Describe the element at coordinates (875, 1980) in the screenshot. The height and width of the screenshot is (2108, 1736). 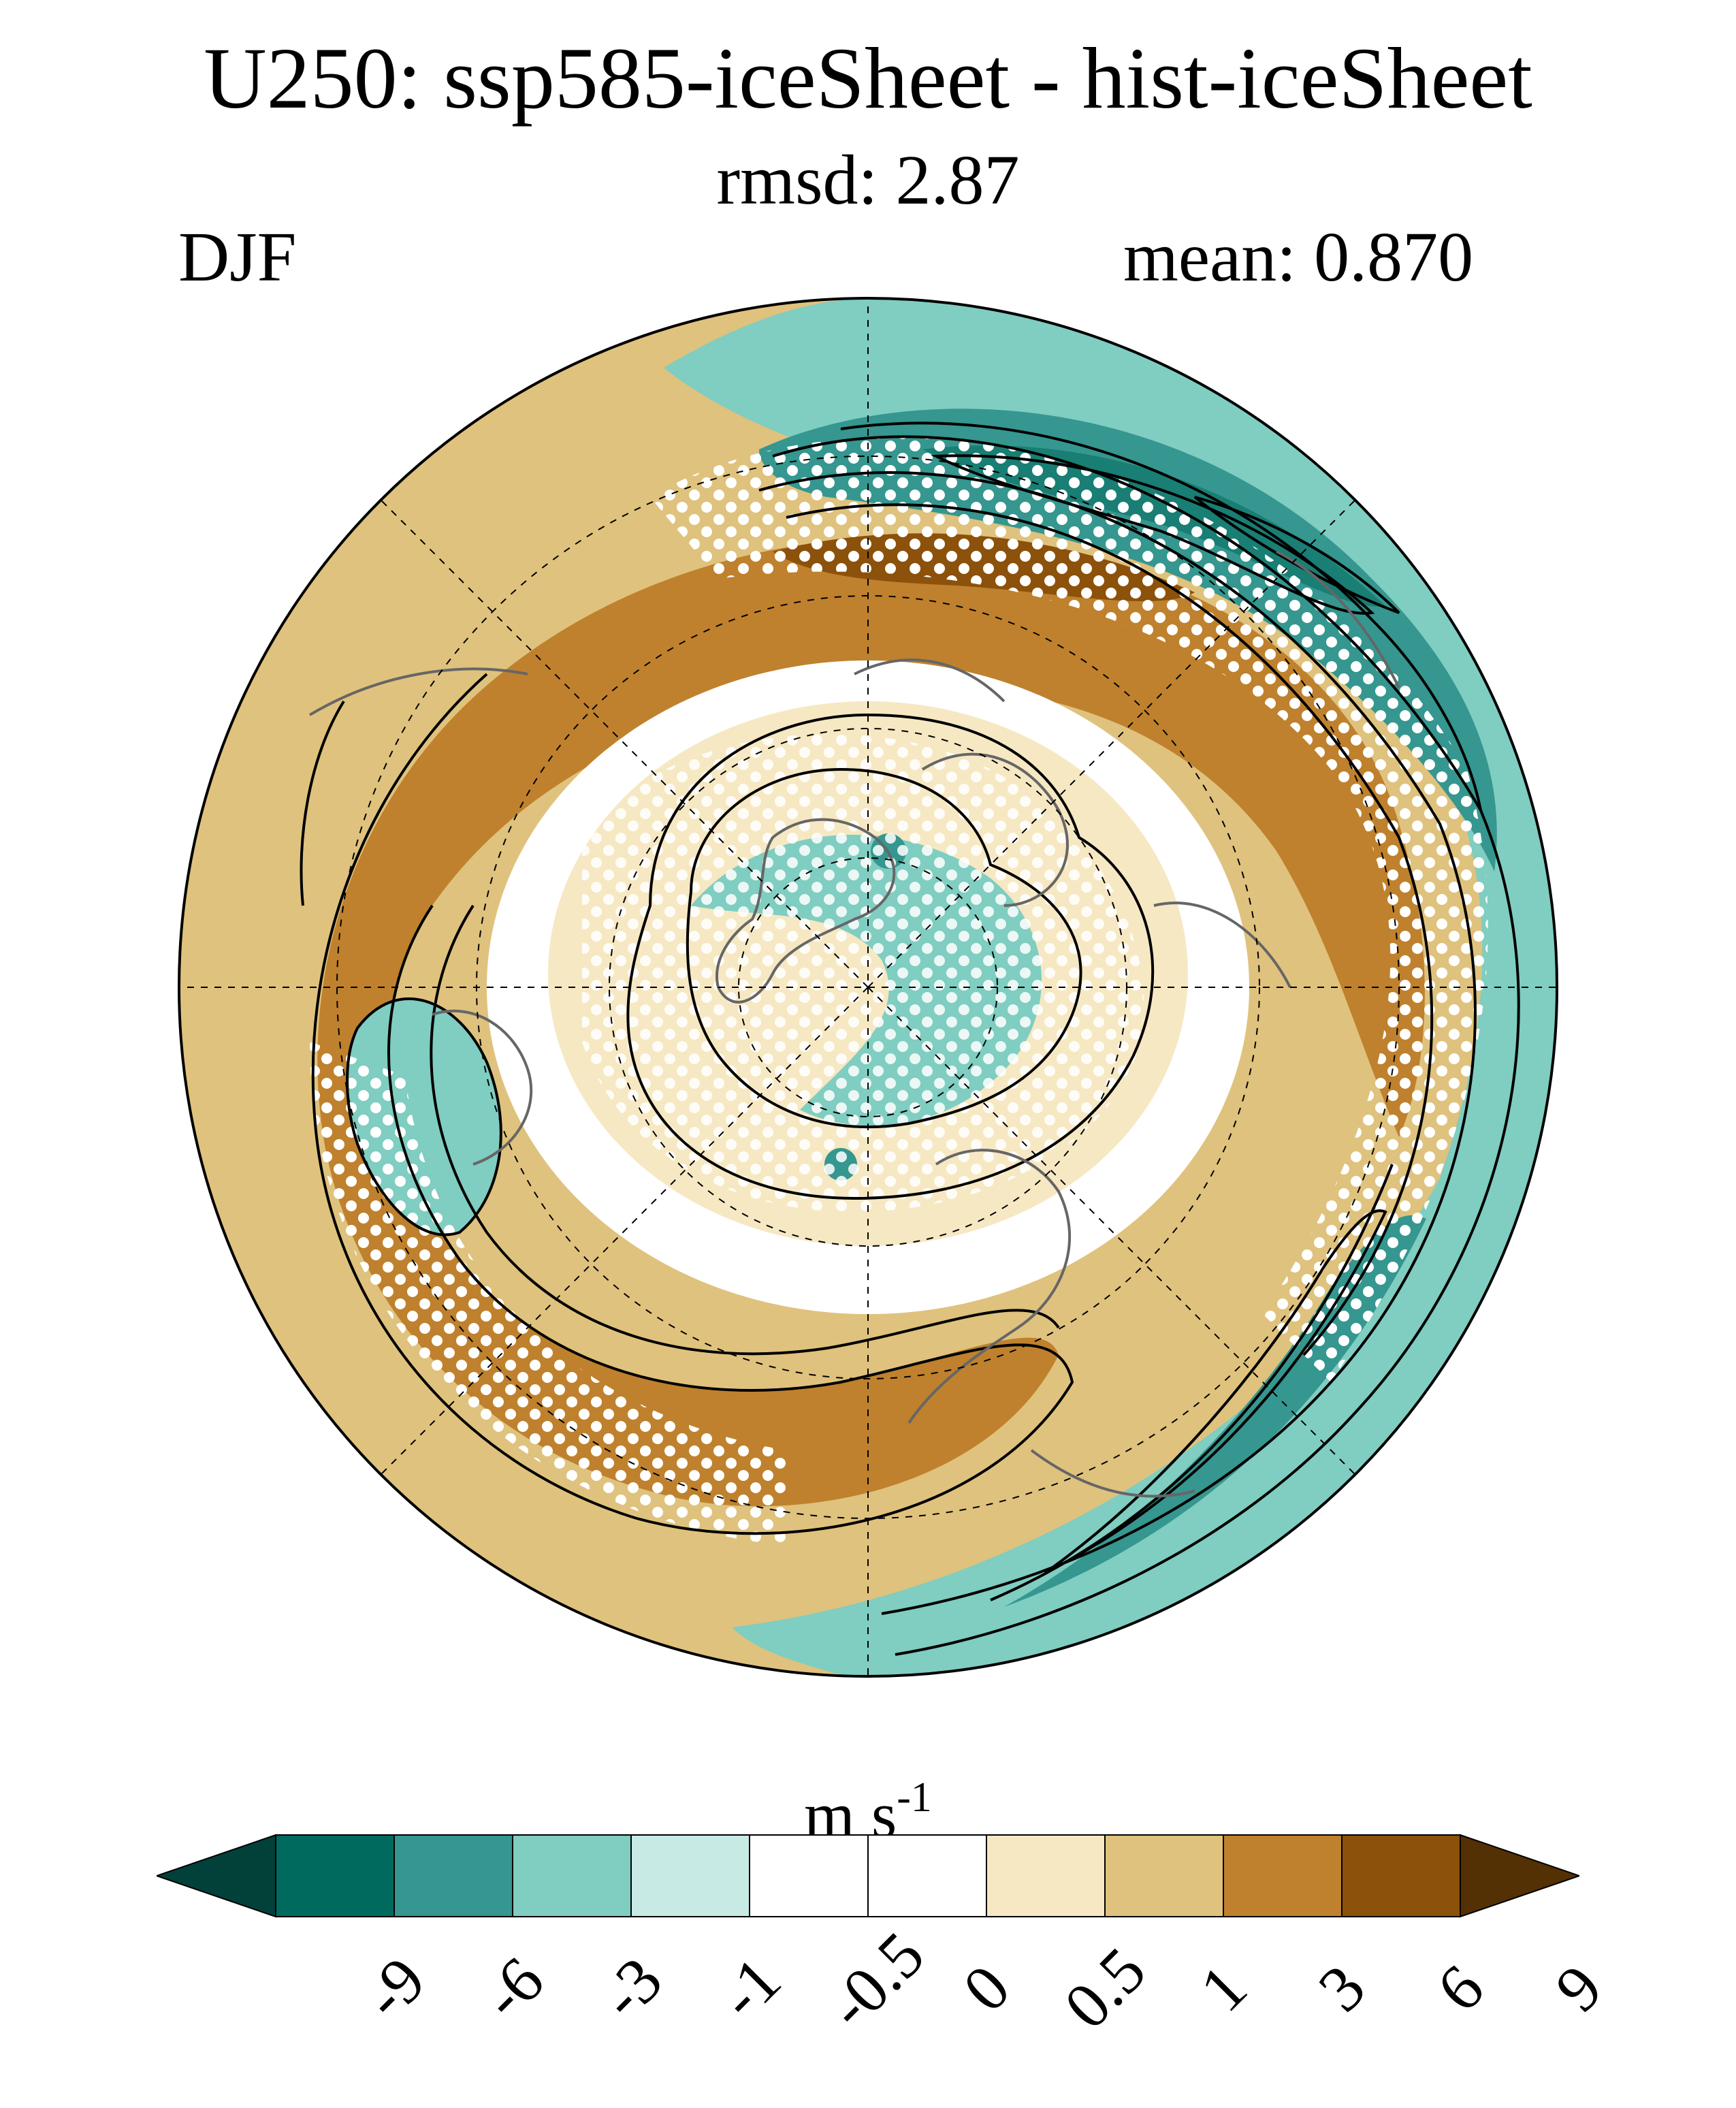
I see `colorbar-tick-label: -0.5` at that location.